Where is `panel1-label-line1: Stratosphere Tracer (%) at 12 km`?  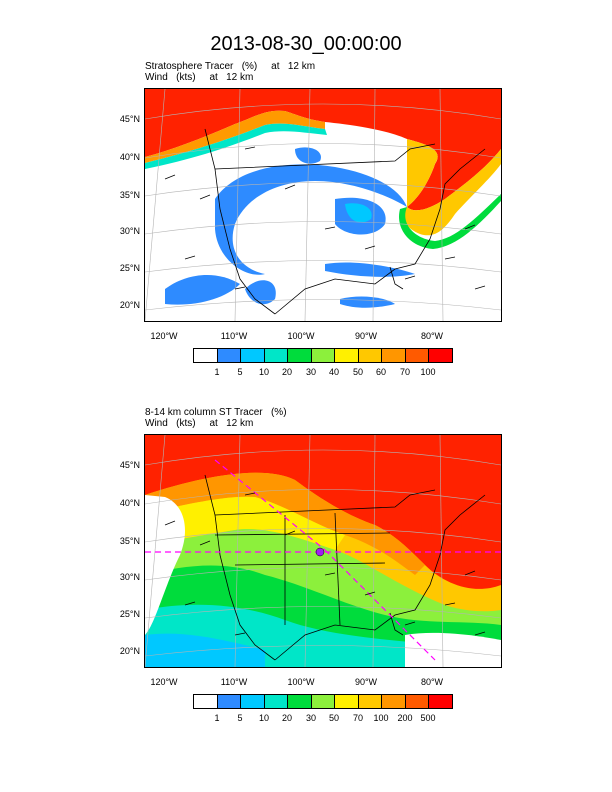
panel1-label-line1: Stratosphere Tracer (%) at 12 km is located at coordinates (230, 66).